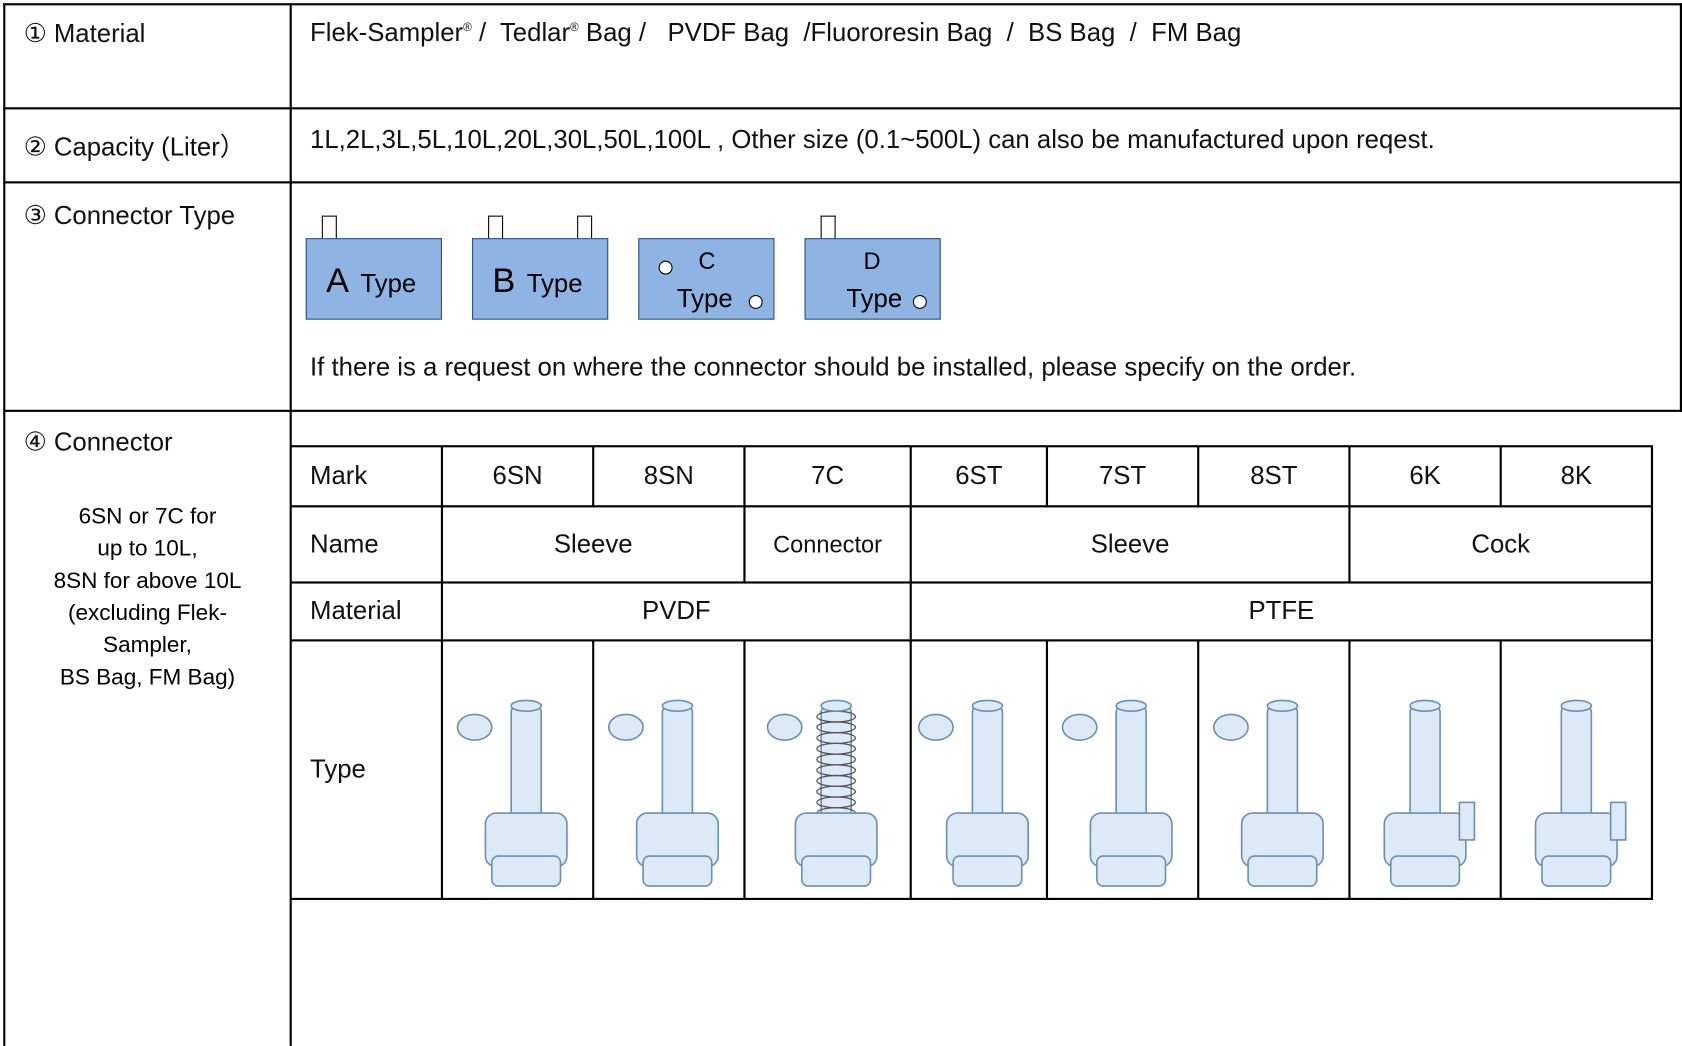 The width and height of the screenshot is (1682, 1046). I want to click on row-label: ② Capacity (Liter）, so click(134, 147).